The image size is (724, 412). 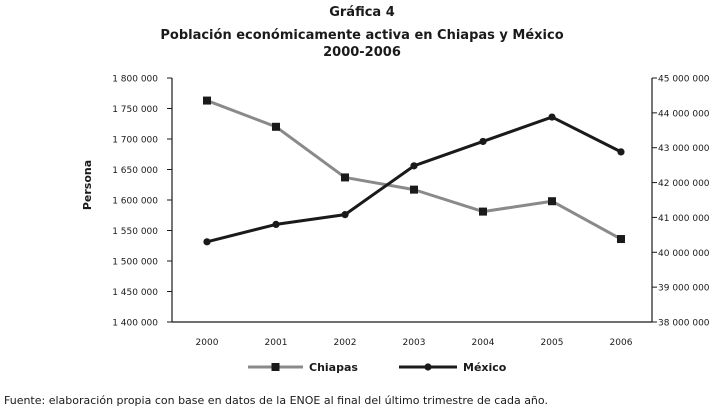 What do you see at coordinates (276, 343) in the screenshot?
I see `x-tick-label: 2001` at bounding box center [276, 343].